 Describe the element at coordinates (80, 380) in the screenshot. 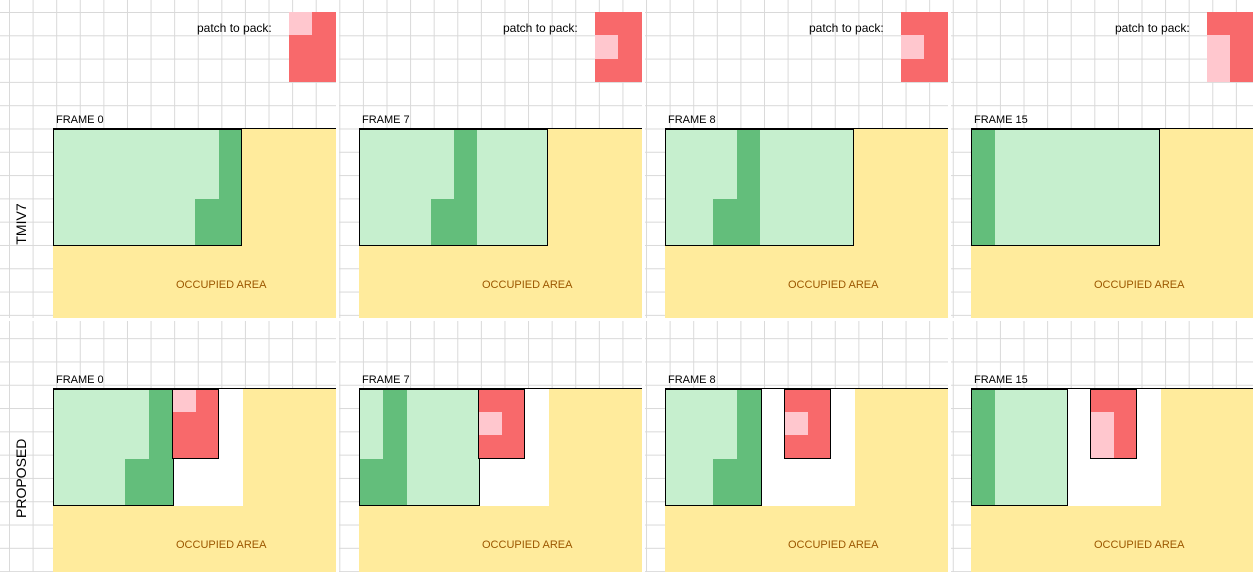

I see `frame-label-proposed: FRAME 0` at that location.